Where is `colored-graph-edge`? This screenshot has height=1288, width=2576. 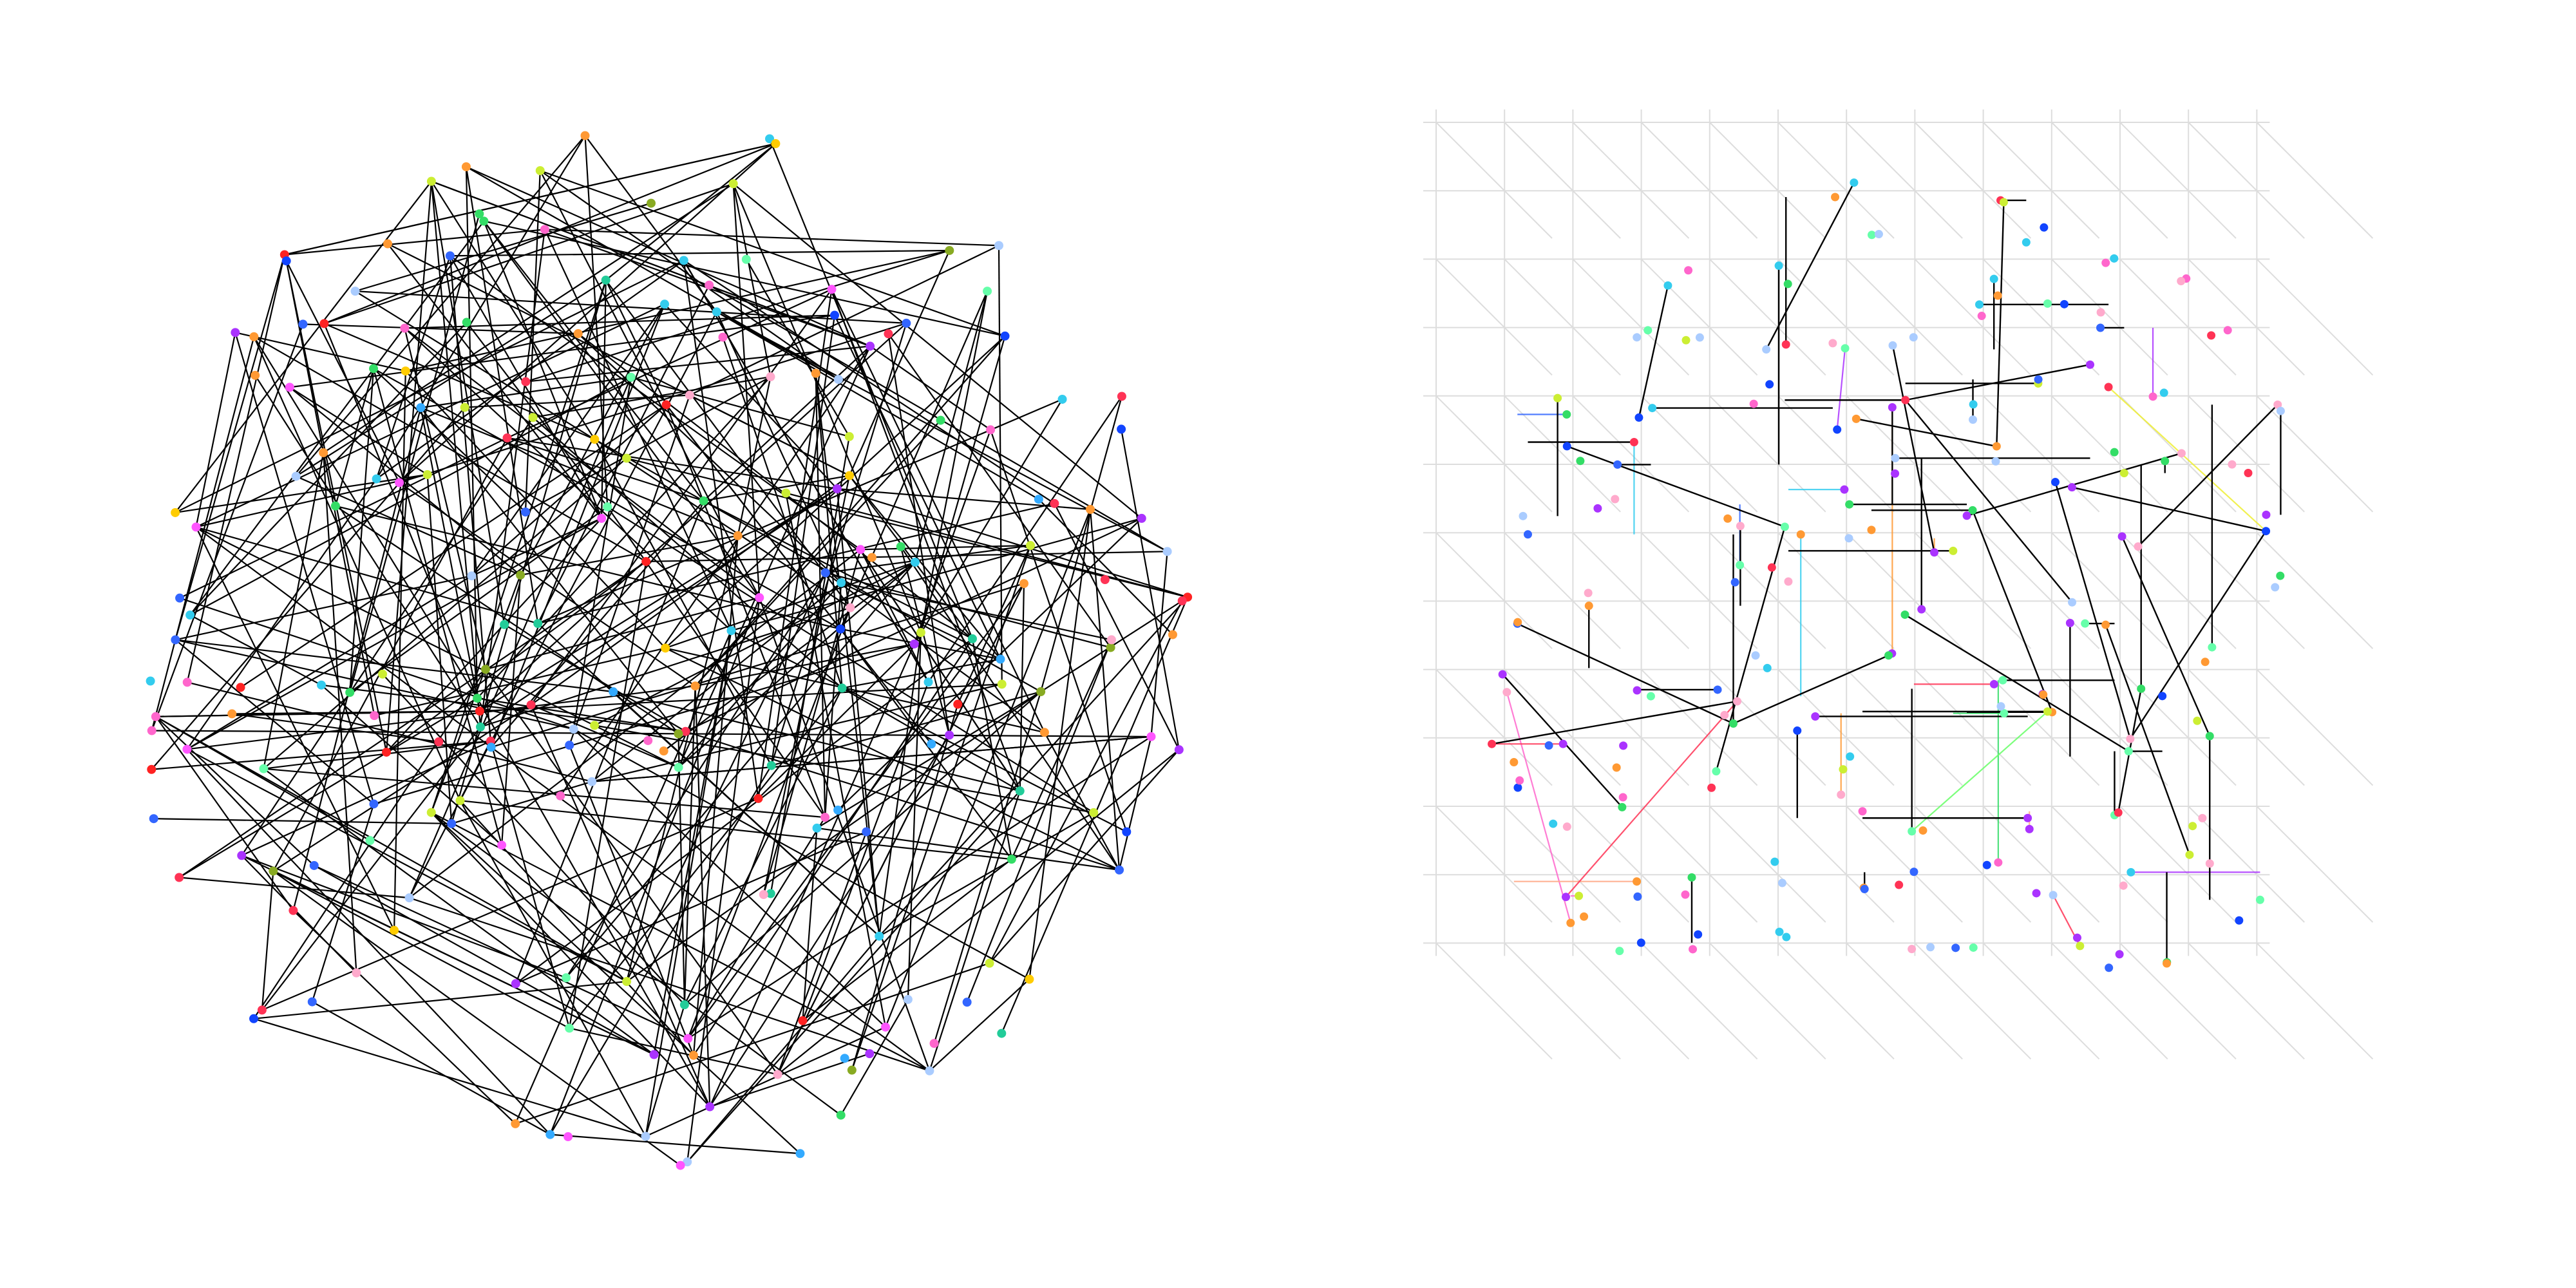 colored-graph-edge is located at coordinates (1651, 799).